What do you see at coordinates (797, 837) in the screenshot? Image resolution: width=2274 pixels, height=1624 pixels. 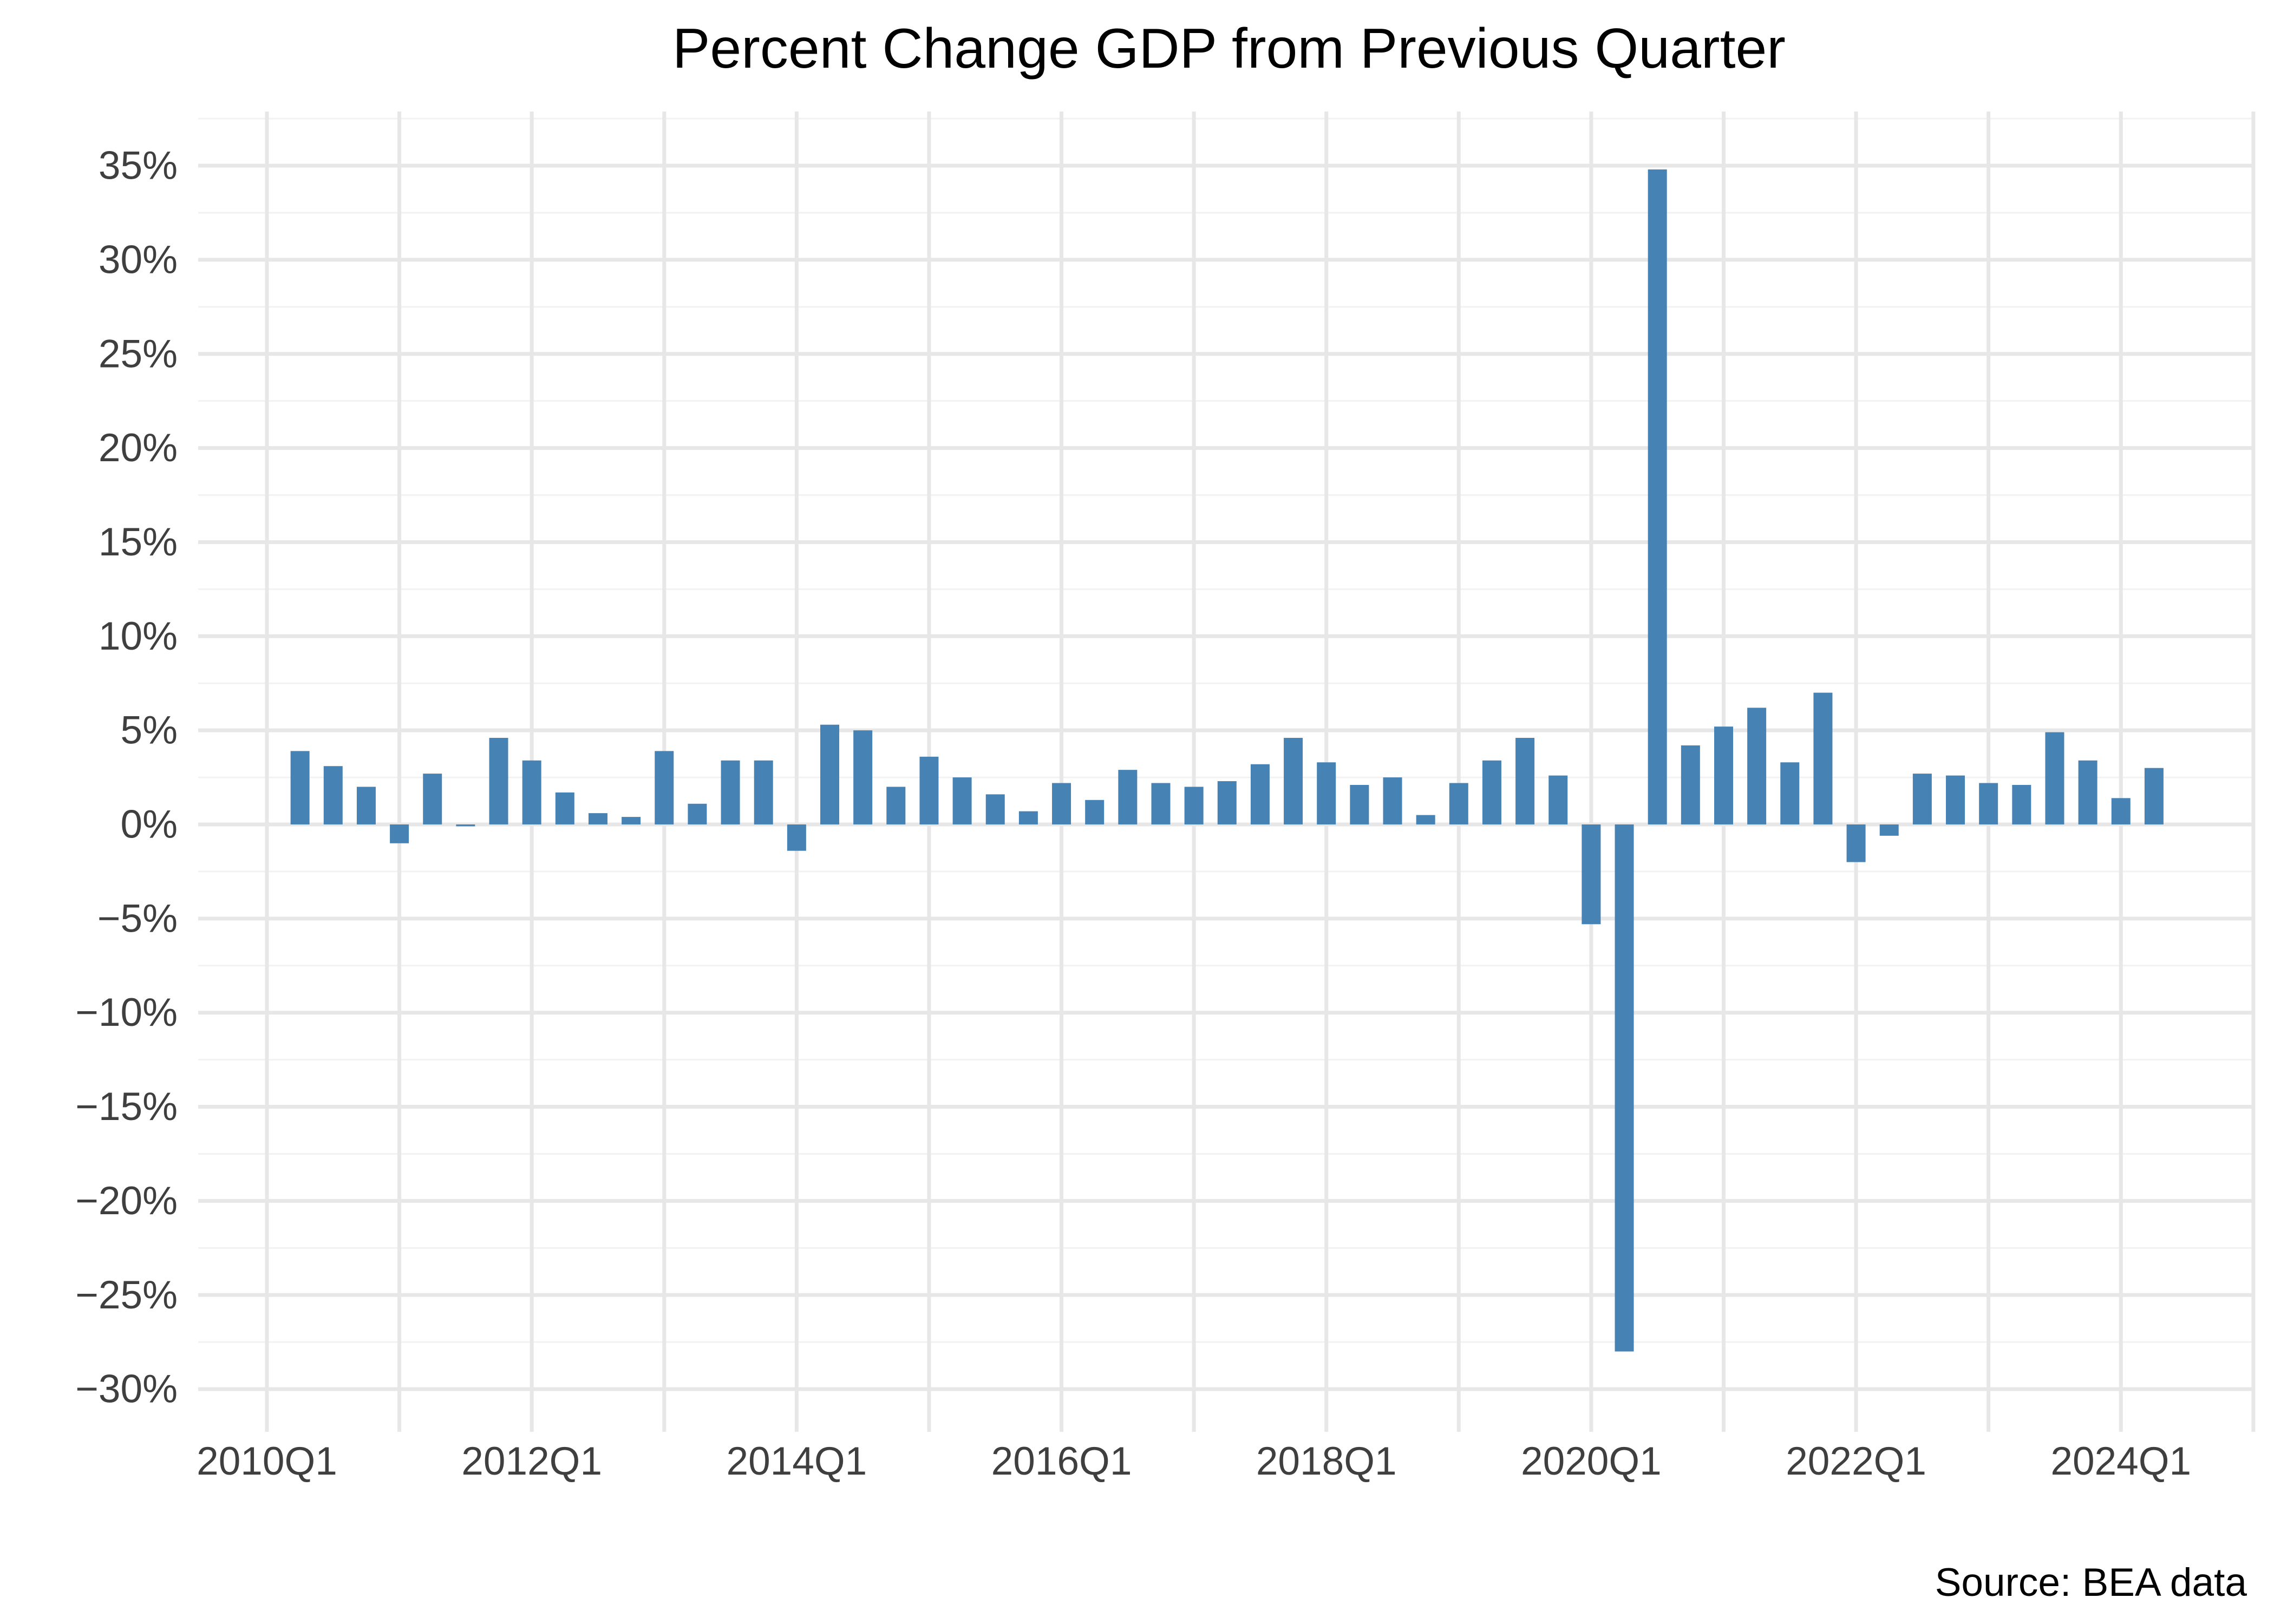 I see `bar-2014Q1` at bounding box center [797, 837].